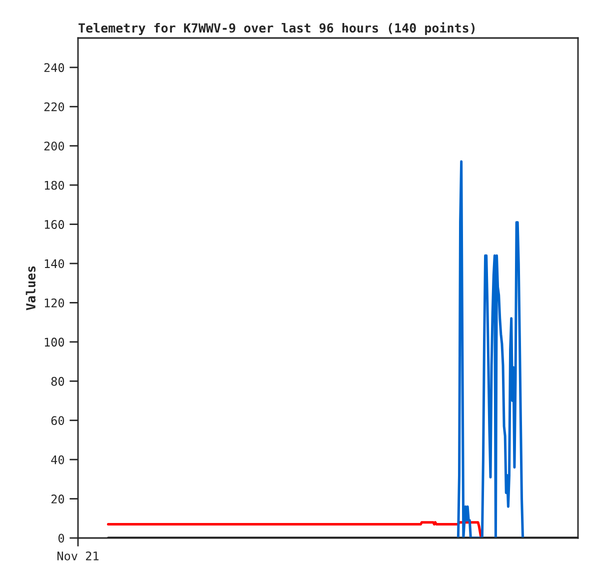 The height and width of the screenshot is (579, 597). What do you see at coordinates (54, 107) in the screenshot?
I see `y-tick-label: 220` at bounding box center [54, 107].